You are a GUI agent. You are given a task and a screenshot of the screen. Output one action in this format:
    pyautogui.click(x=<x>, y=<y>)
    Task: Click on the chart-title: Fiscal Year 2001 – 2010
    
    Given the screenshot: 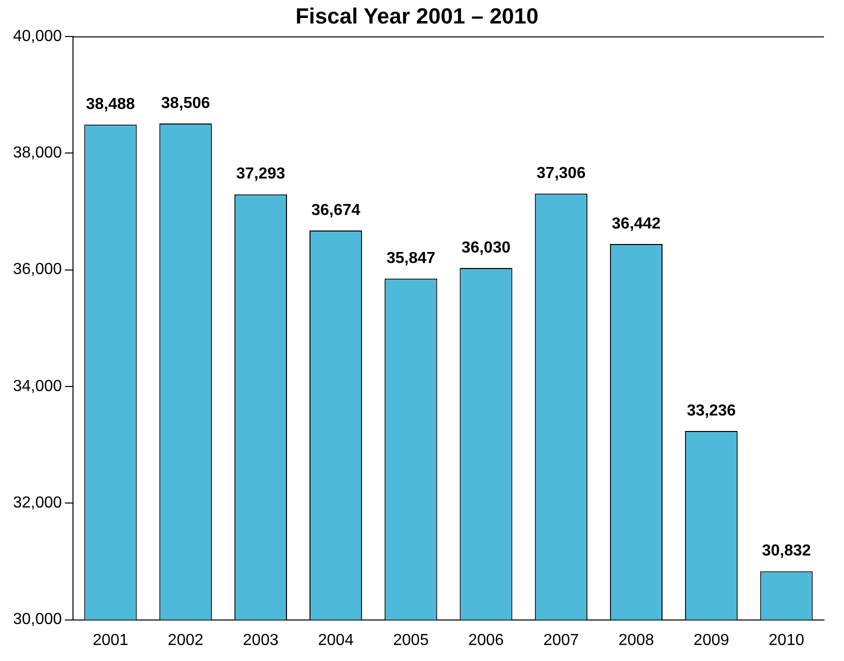 What is the action you would take?
    pyautogui.click(x=417, y=15)
    